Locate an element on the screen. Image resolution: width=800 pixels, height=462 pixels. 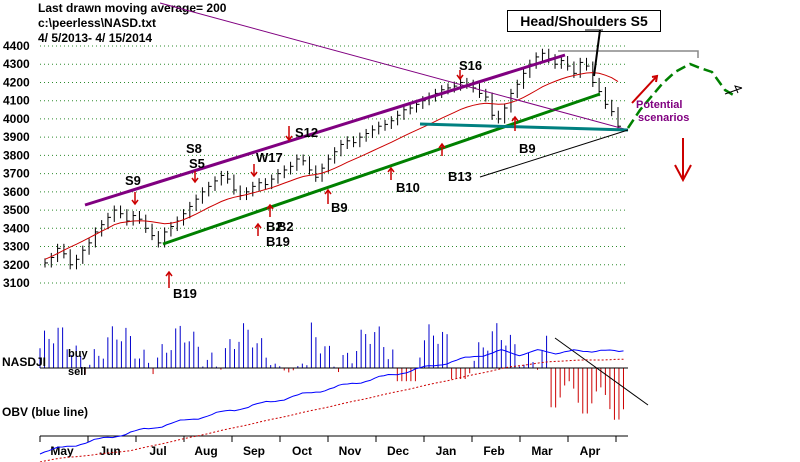
x-tick-label: Sep is located at coordinates (254, 451).